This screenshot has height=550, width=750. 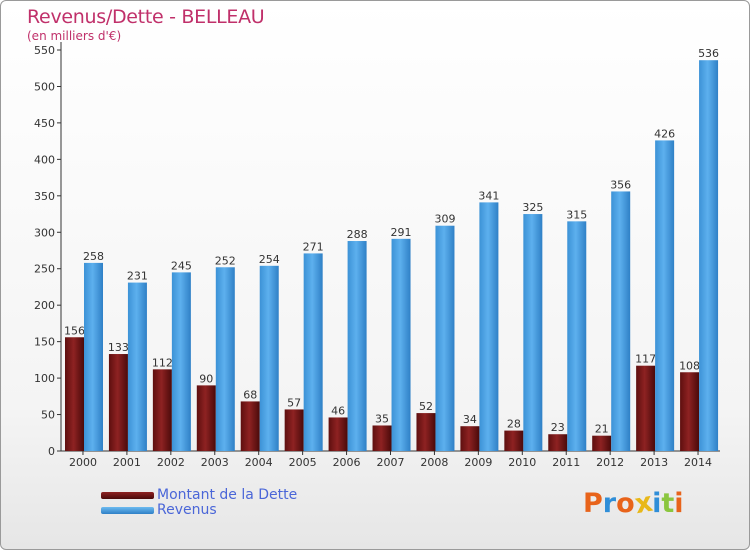 What do you see at coordinates (227, 495) in the screenshot?
I see `legend-label-dette: Montant de la Dette` at bounding box center [227, 495].